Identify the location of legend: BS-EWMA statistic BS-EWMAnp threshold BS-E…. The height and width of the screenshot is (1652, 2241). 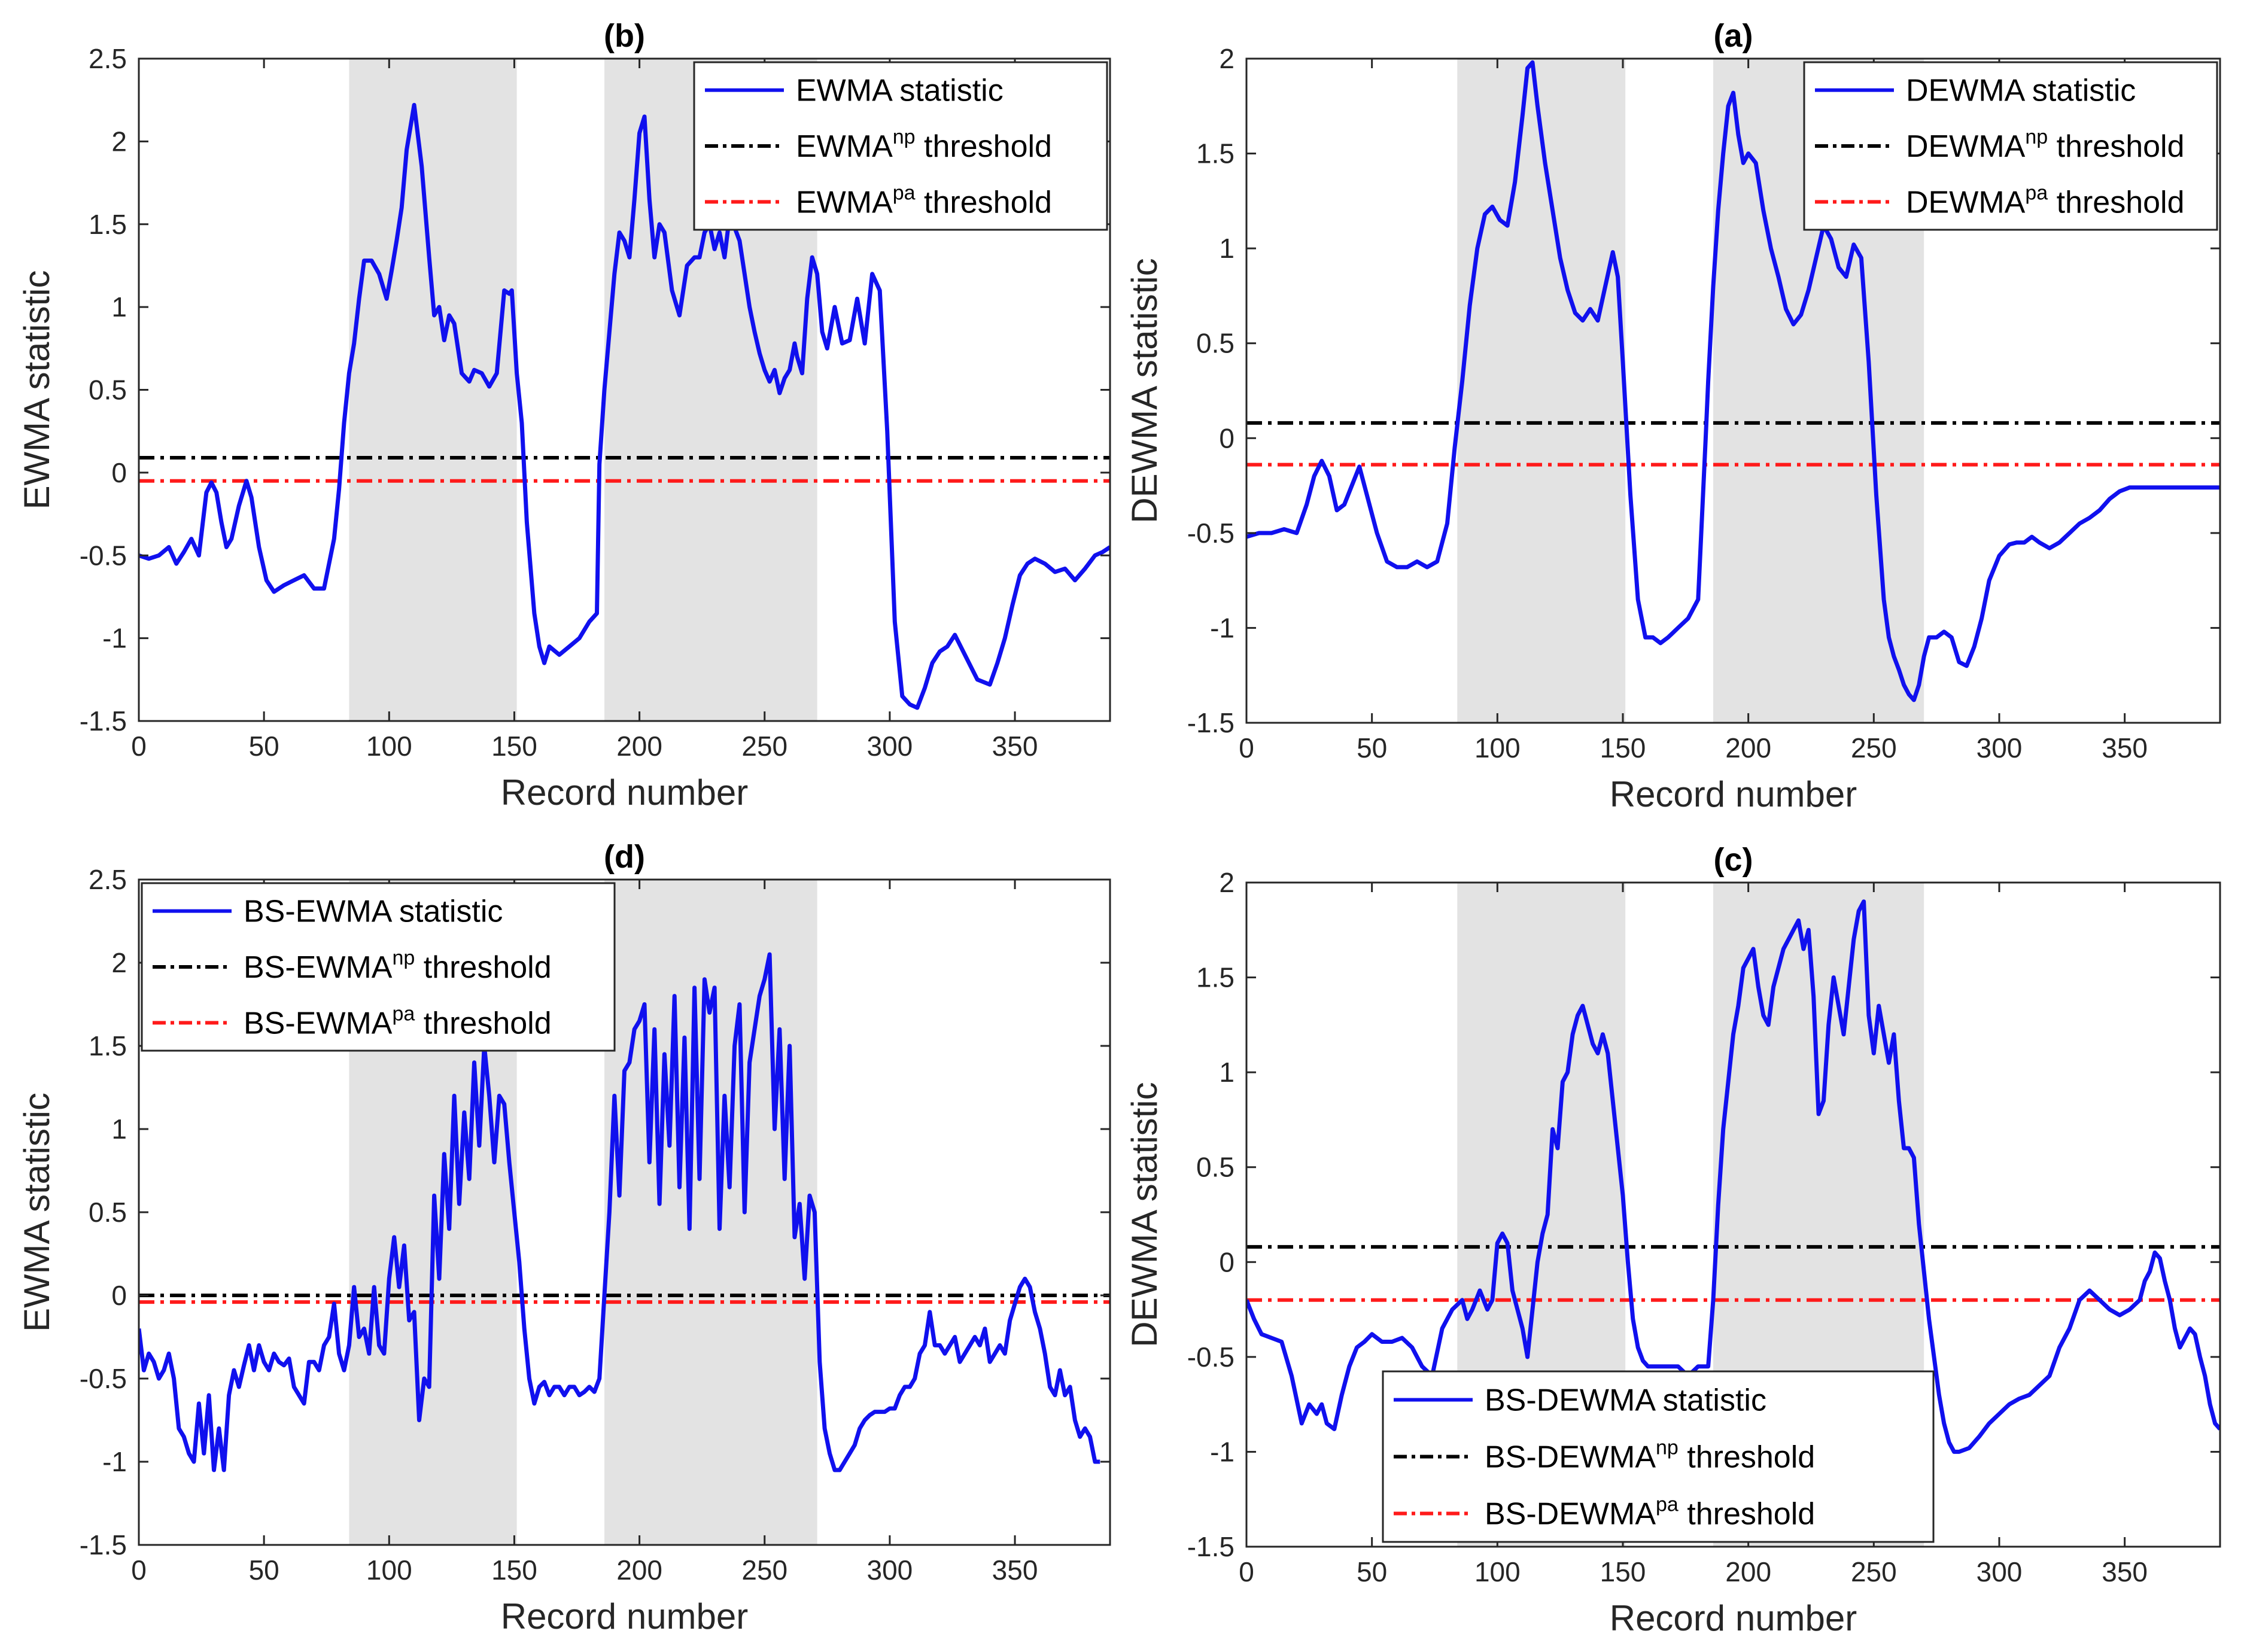
(378, 967).